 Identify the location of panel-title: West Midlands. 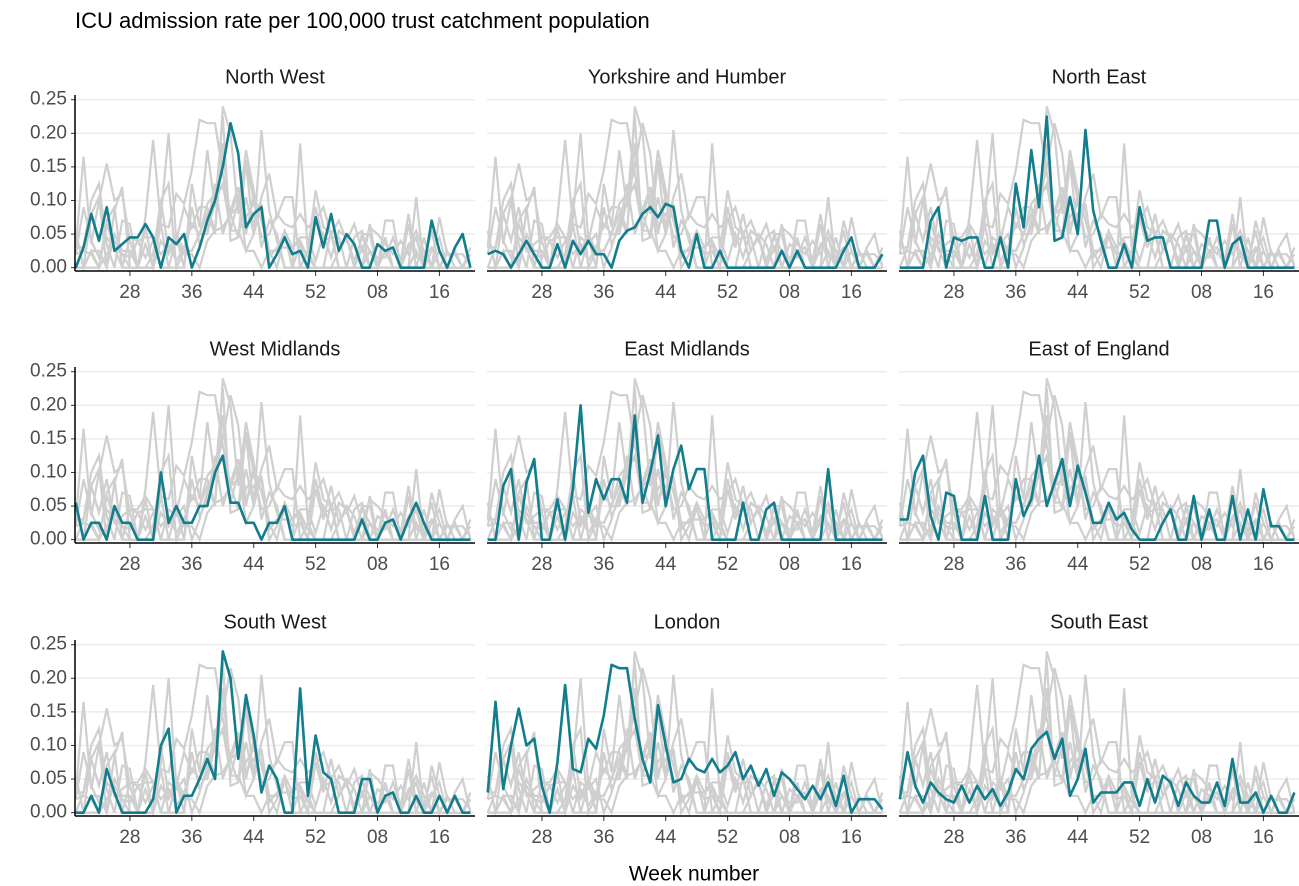
(275, 349).